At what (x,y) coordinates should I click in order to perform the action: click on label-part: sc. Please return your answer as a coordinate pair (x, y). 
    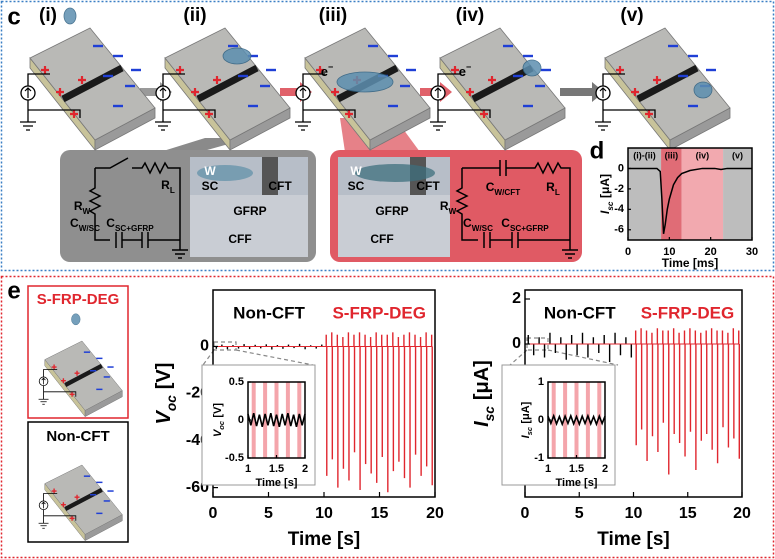
    Looking at the image, I should click on (610, 206).